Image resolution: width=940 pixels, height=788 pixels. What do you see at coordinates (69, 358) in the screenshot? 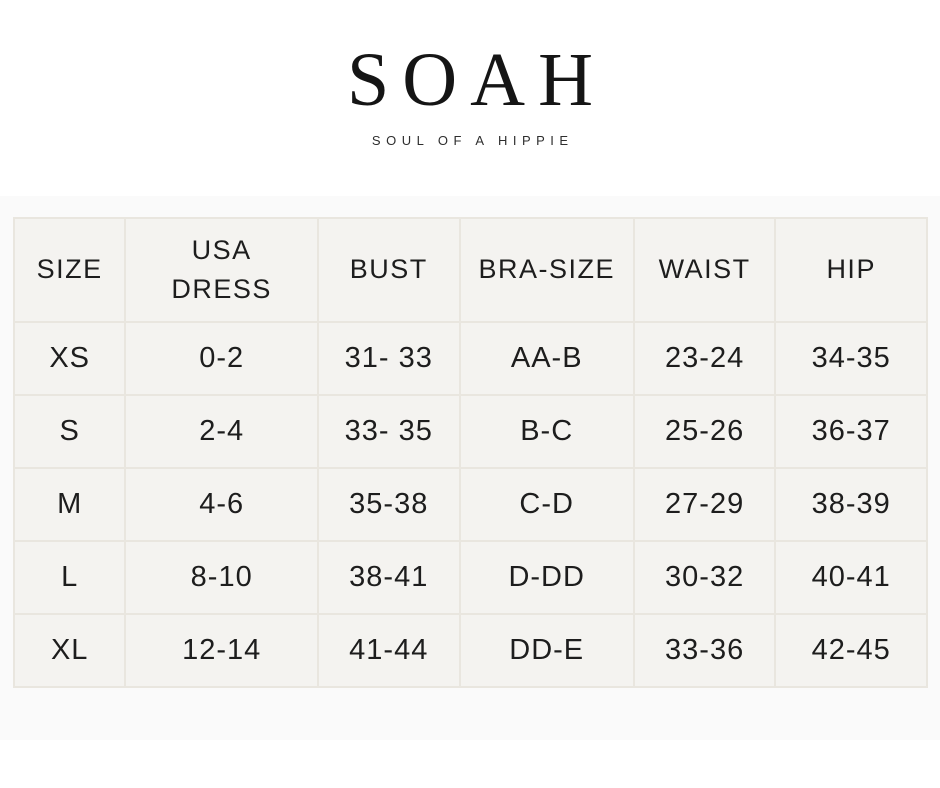
I see `cell-xs-size: XS` at bounding box center [69, 358].